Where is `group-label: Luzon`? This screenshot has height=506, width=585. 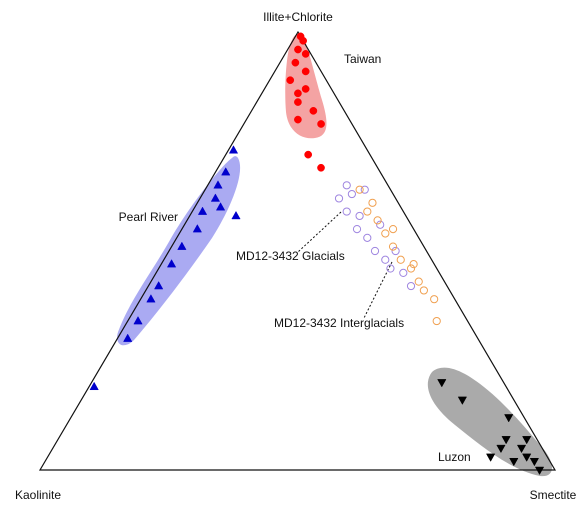 group-label: Luzon is located at coordinates (454, 457).